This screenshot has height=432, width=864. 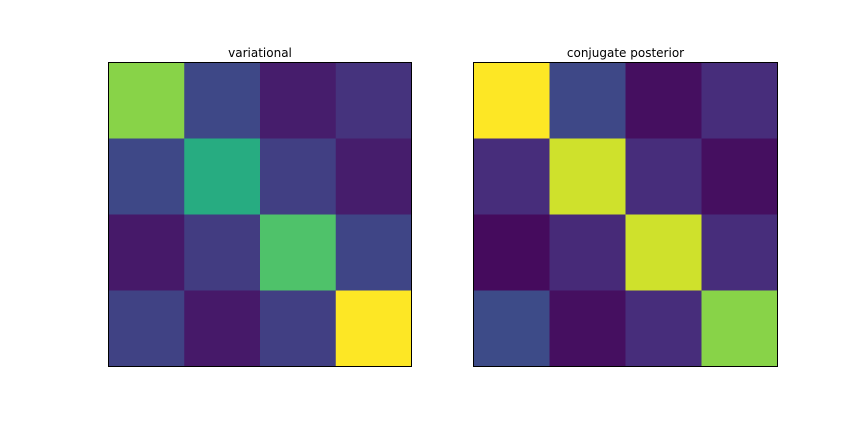 What do you see at coordinates (260, 53) in the screenshot?
I see `panel-title-variational: variational` at bounding box center [260, 53].